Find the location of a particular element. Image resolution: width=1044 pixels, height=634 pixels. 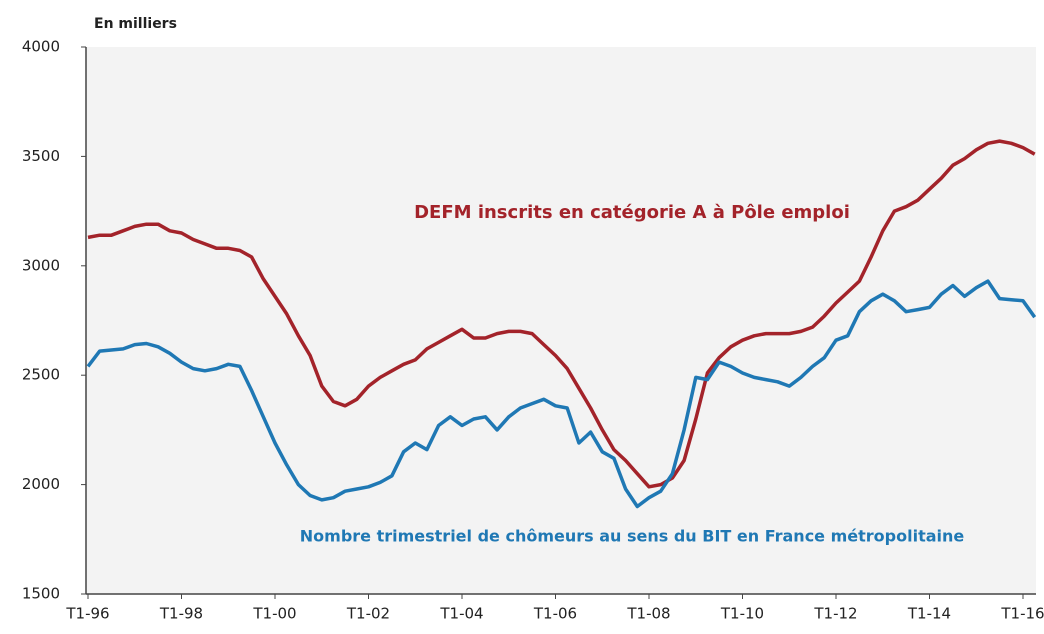

x-tick-label: T1-10 is located at coordinates (742, 614).